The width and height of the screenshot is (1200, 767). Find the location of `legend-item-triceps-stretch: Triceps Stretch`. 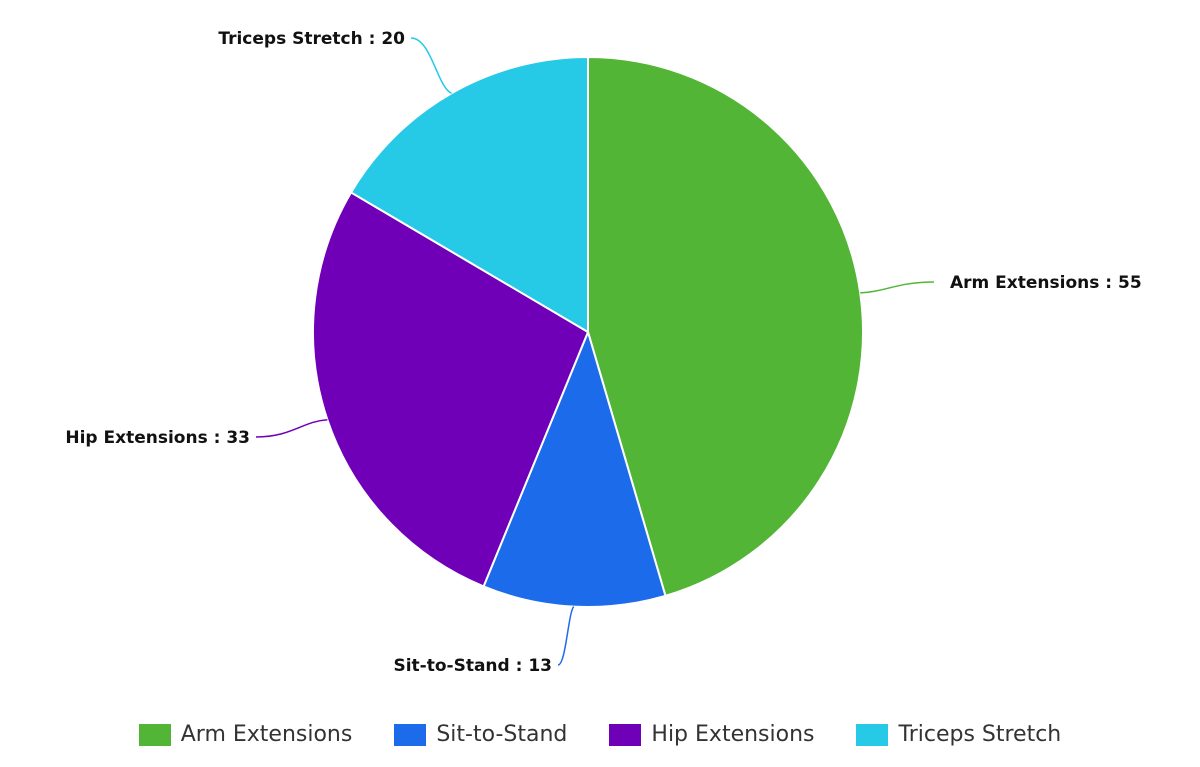

legend-item-triceps-stretch: Triceps Stretch is located at coordinates (958, 734).